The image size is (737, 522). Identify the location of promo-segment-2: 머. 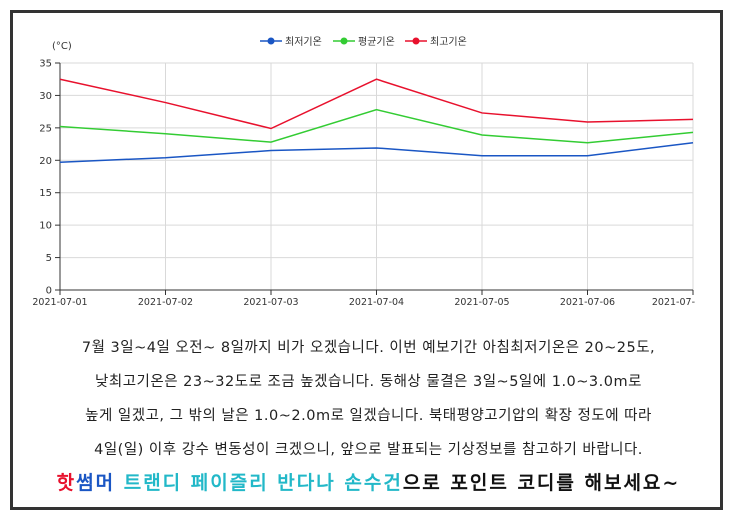
(109, 483).